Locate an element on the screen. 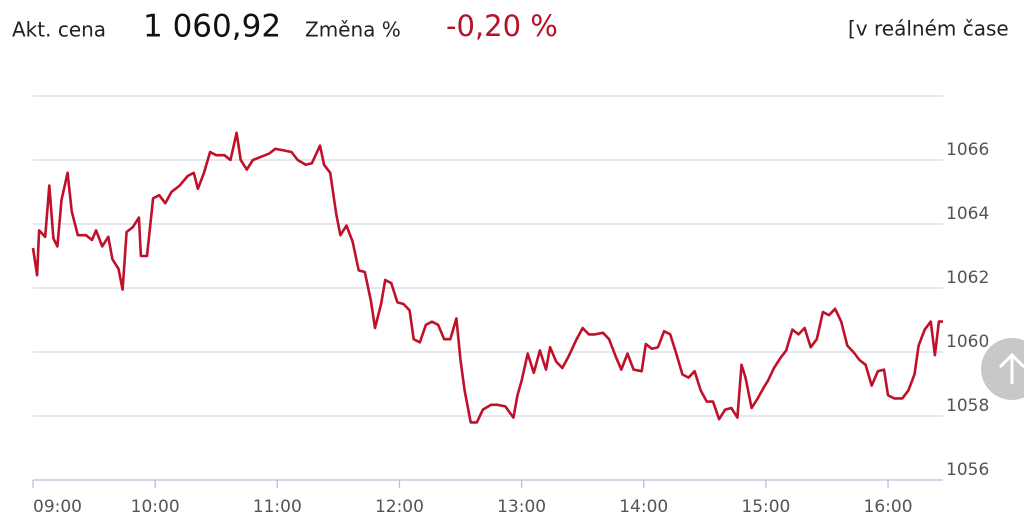 This screenshot has height=529, width=1024. y-tick-label: 1058 is located at coordinates (967, 406).